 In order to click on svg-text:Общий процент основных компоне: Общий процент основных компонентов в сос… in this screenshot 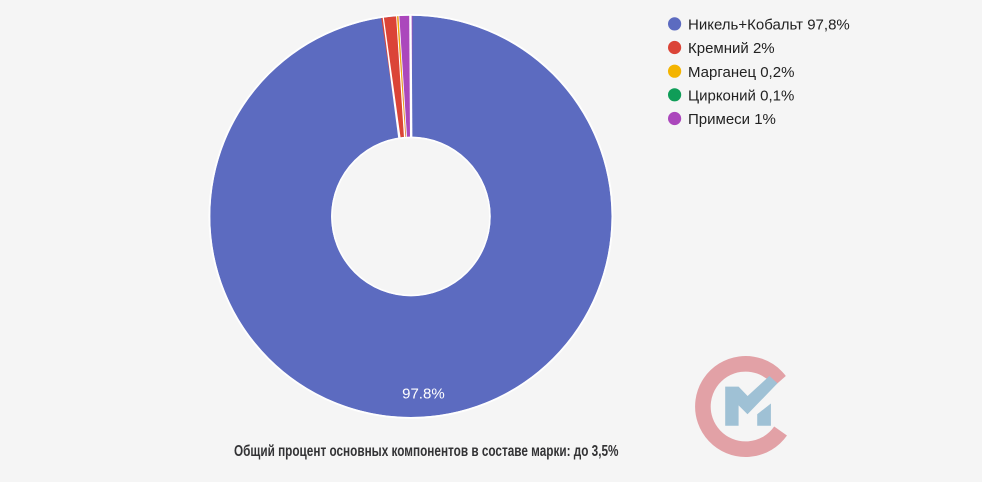, I will do `click(426, 450)`.